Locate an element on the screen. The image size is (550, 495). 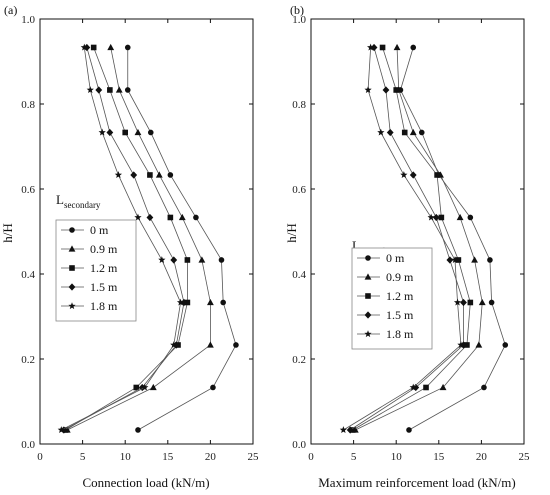
y-tick-label: 0.6 is located at coordinates (299, 190).